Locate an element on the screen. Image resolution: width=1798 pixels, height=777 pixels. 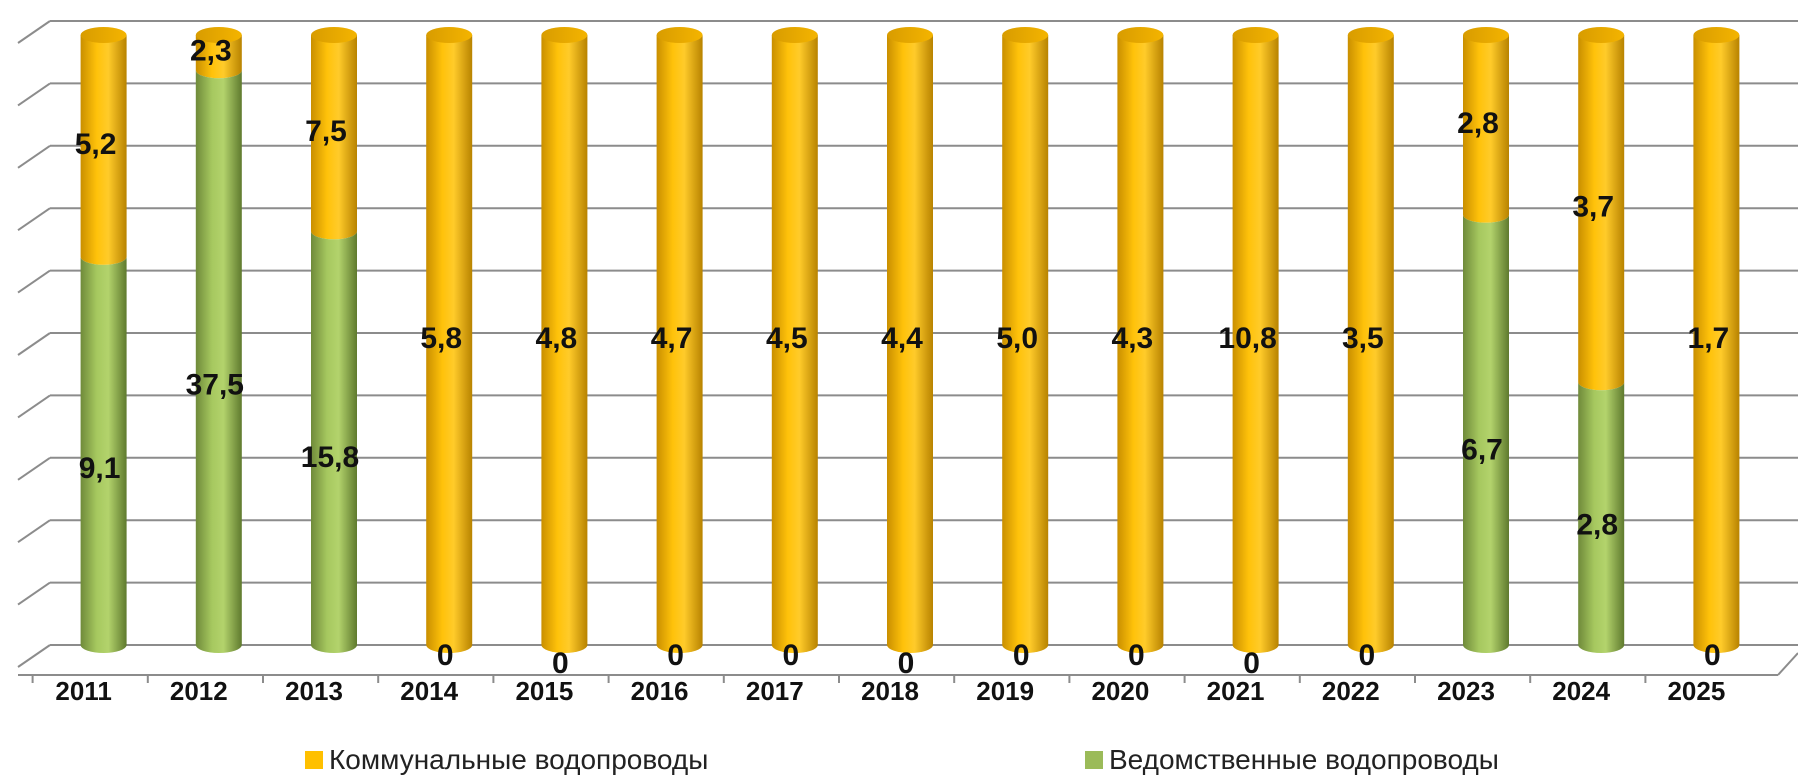
data-label-communal: 3,5 is located at coordinates (1363, 338).